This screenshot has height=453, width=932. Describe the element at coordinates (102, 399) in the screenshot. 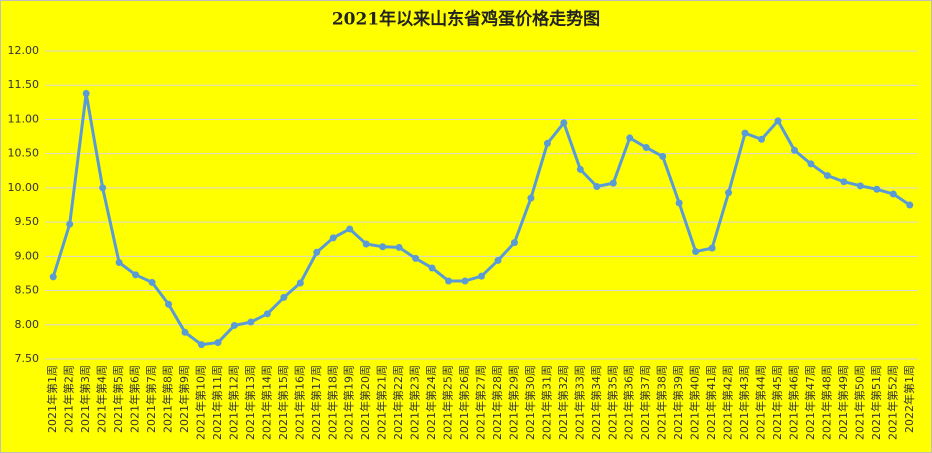

I see `x-tick-label: 2021年第4周` at that location.